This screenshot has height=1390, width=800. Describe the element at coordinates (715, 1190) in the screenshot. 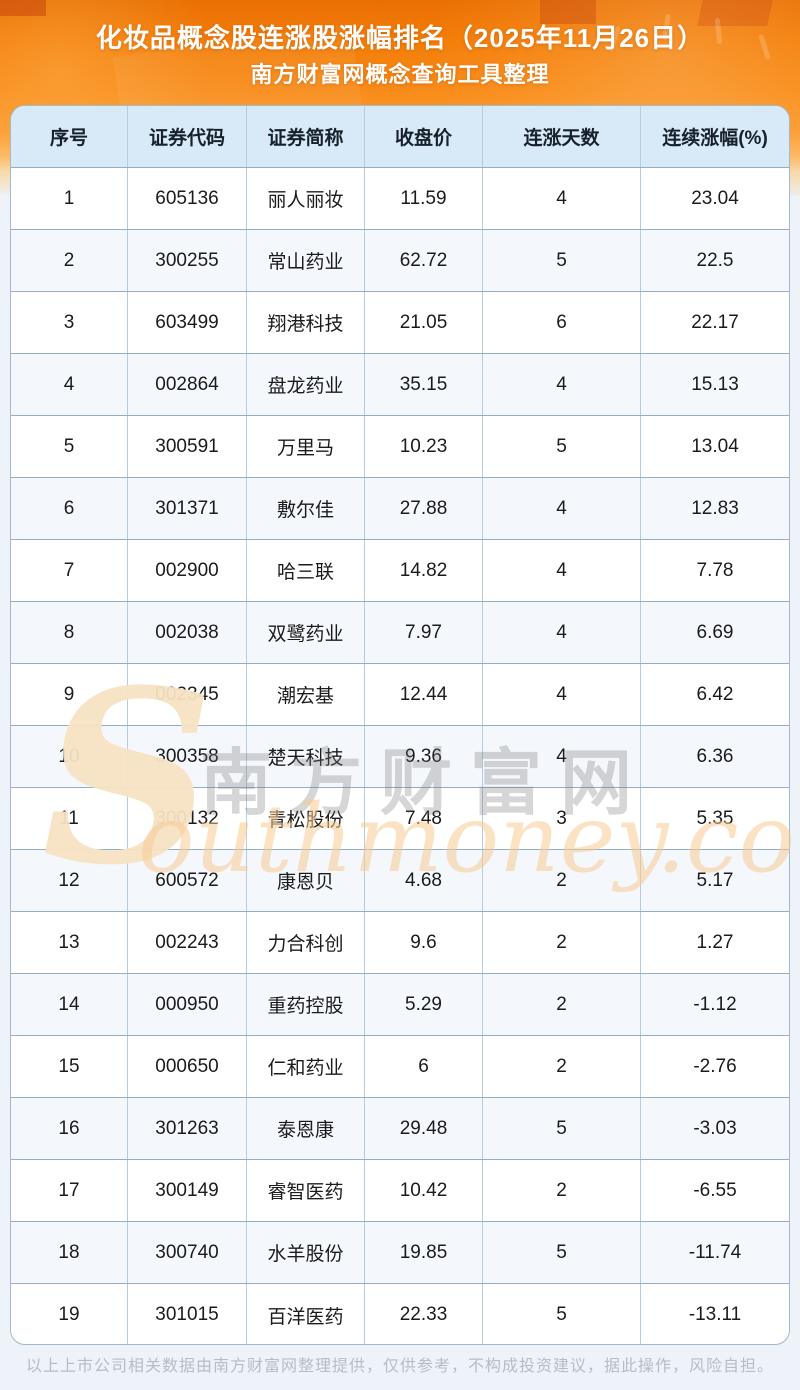

I see `cell-gain: -6.55` at that location.